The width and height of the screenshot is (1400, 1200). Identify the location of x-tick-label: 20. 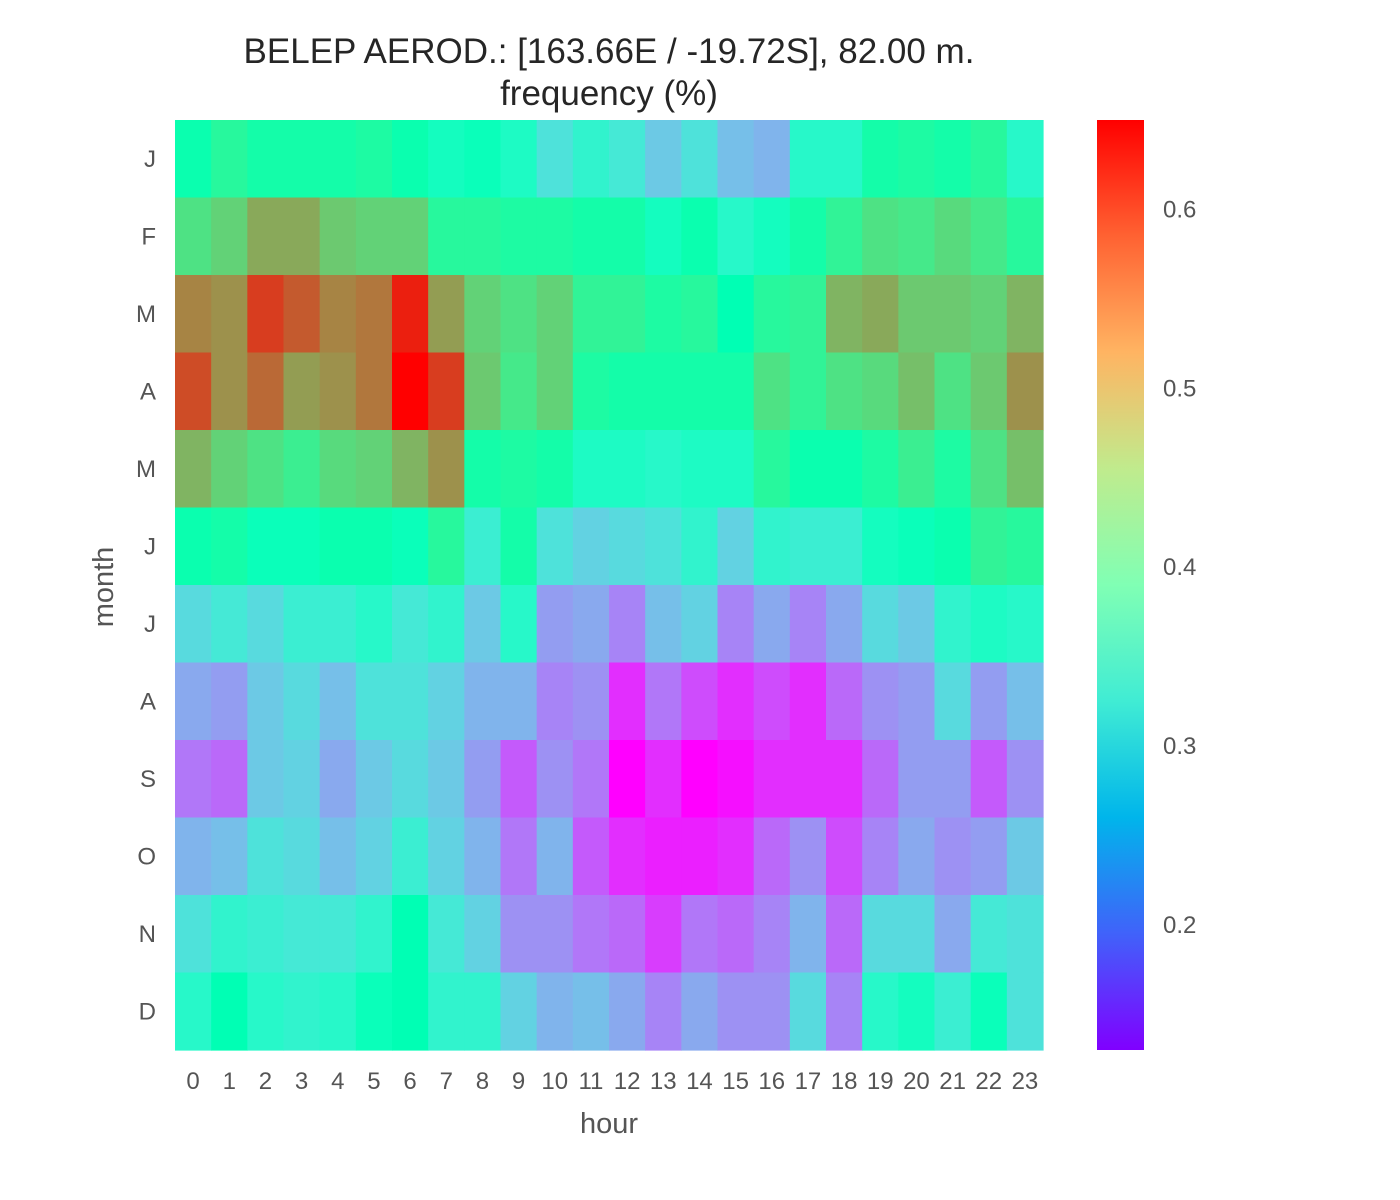
(916, 1081).